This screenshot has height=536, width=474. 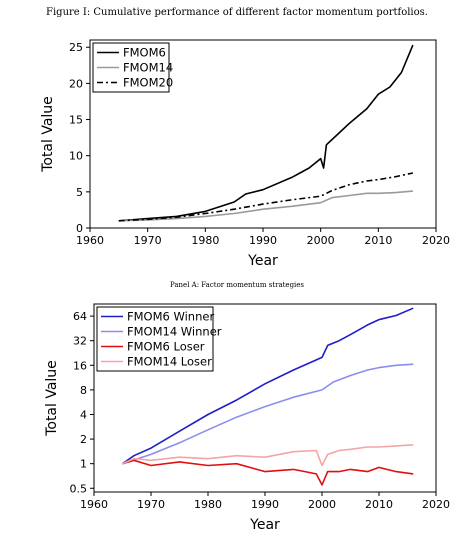 I want to click on panel-b-x-tick-label: 1960, so click(x=94, y=504).